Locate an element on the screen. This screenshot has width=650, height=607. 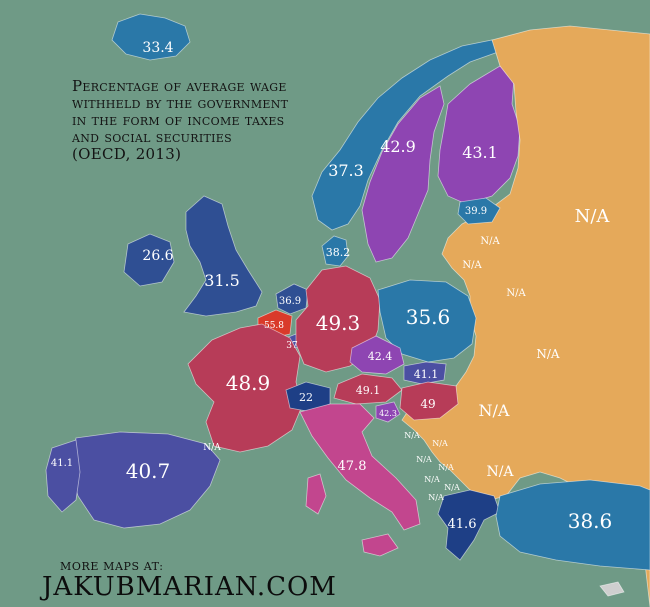
country-denmark is located at coordinates (335, 251).